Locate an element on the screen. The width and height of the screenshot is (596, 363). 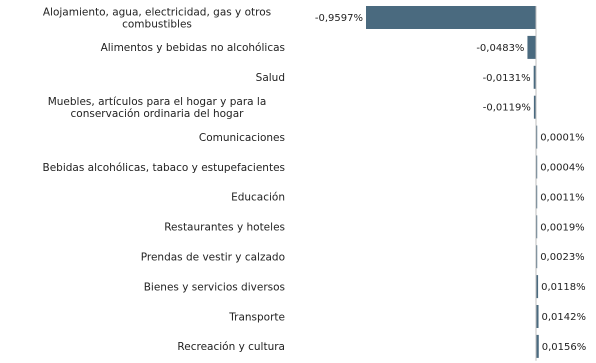
value-label-9: 0,0023% is located at coordinates (562, 257).